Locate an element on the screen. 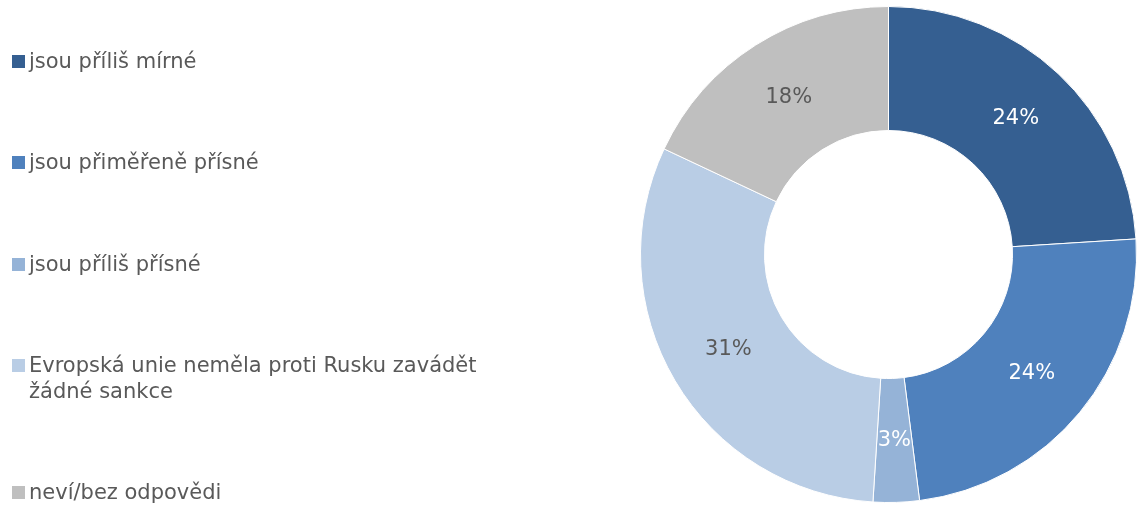  data-label: 31% is located at coordinates (728, 347).